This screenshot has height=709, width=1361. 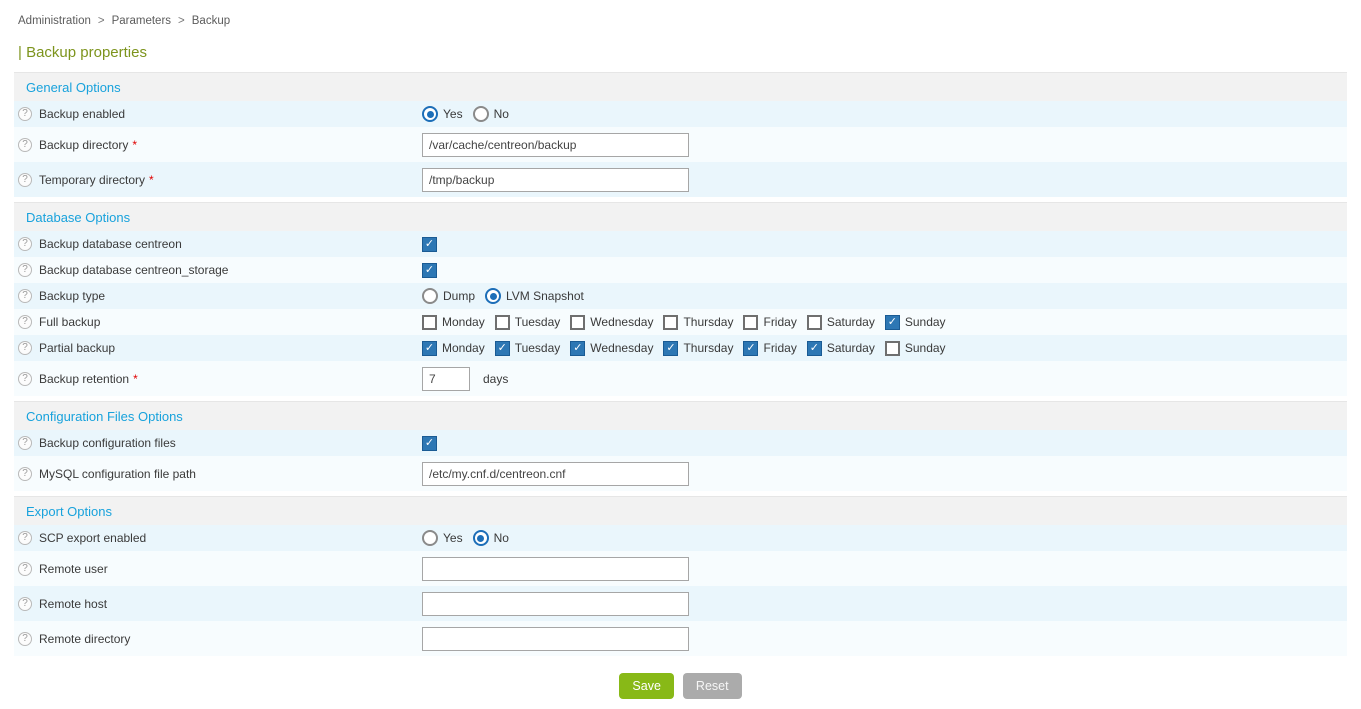 I want to click on radio-label: LVM Snapshot, so click(x=545, y=296).